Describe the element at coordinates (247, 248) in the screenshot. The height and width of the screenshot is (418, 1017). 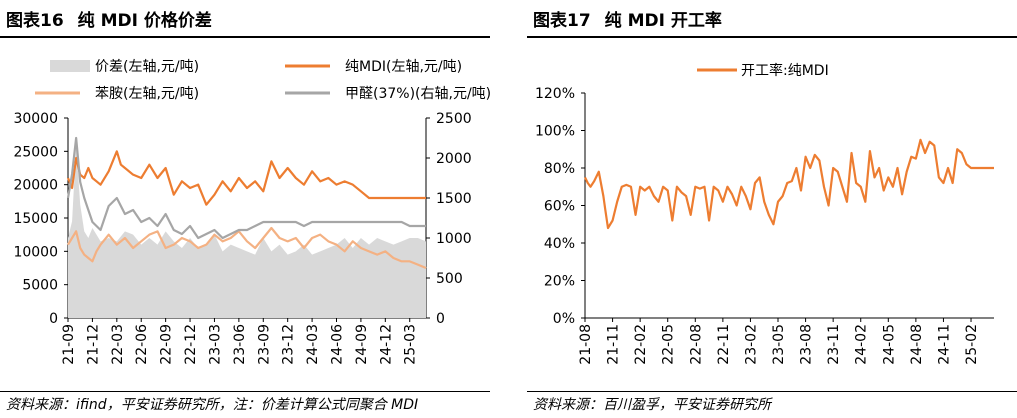
I see `series-line-aniline` at that location.